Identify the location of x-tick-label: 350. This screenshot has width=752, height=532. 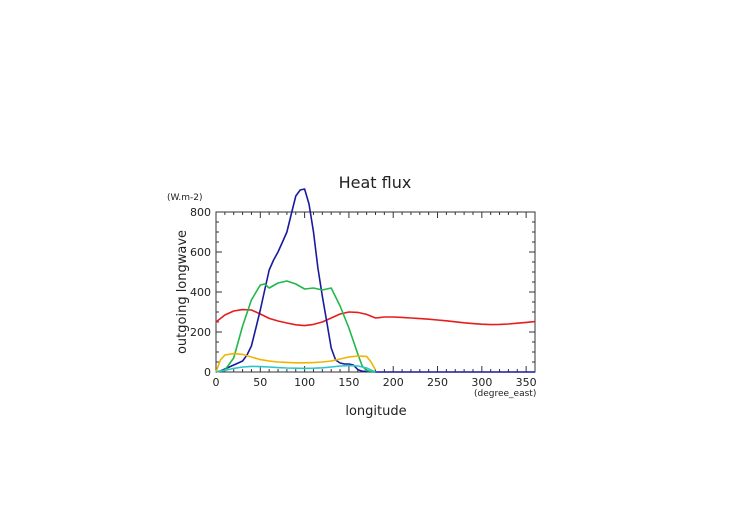
(526, 382).